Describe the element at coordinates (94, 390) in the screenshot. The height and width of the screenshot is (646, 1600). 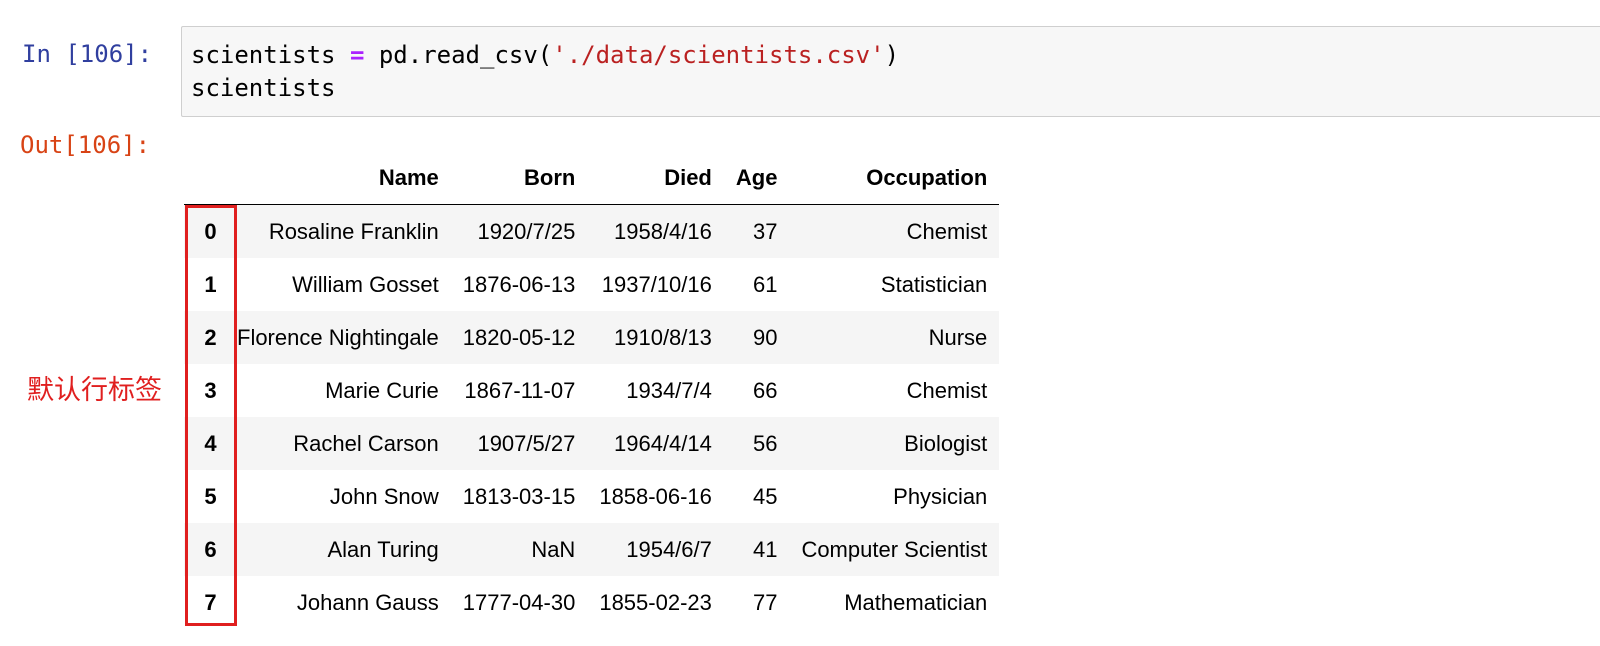
I see `annotation-label: 默认行标签` at that location.